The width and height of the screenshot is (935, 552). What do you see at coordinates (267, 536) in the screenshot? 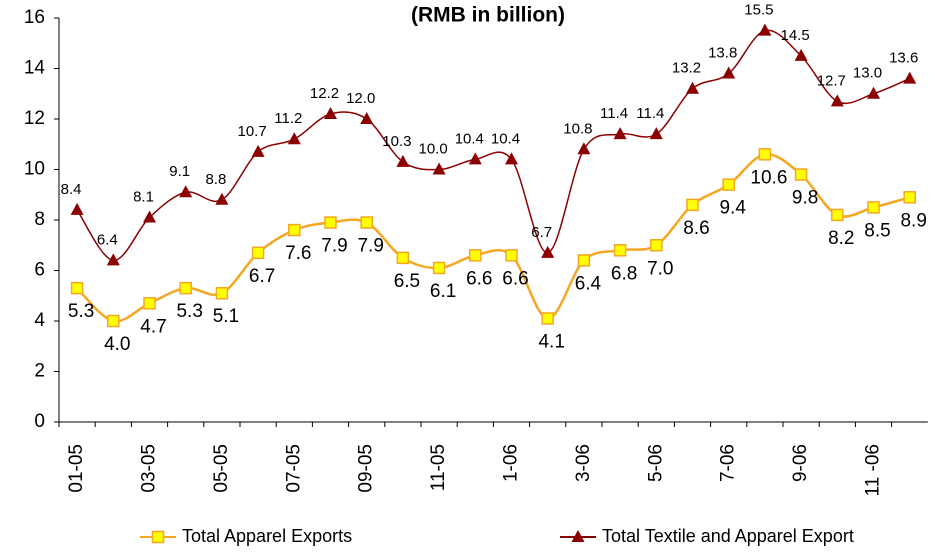
I see `legend-label: Total Apparel Exports` at bounding box center [267, 536].